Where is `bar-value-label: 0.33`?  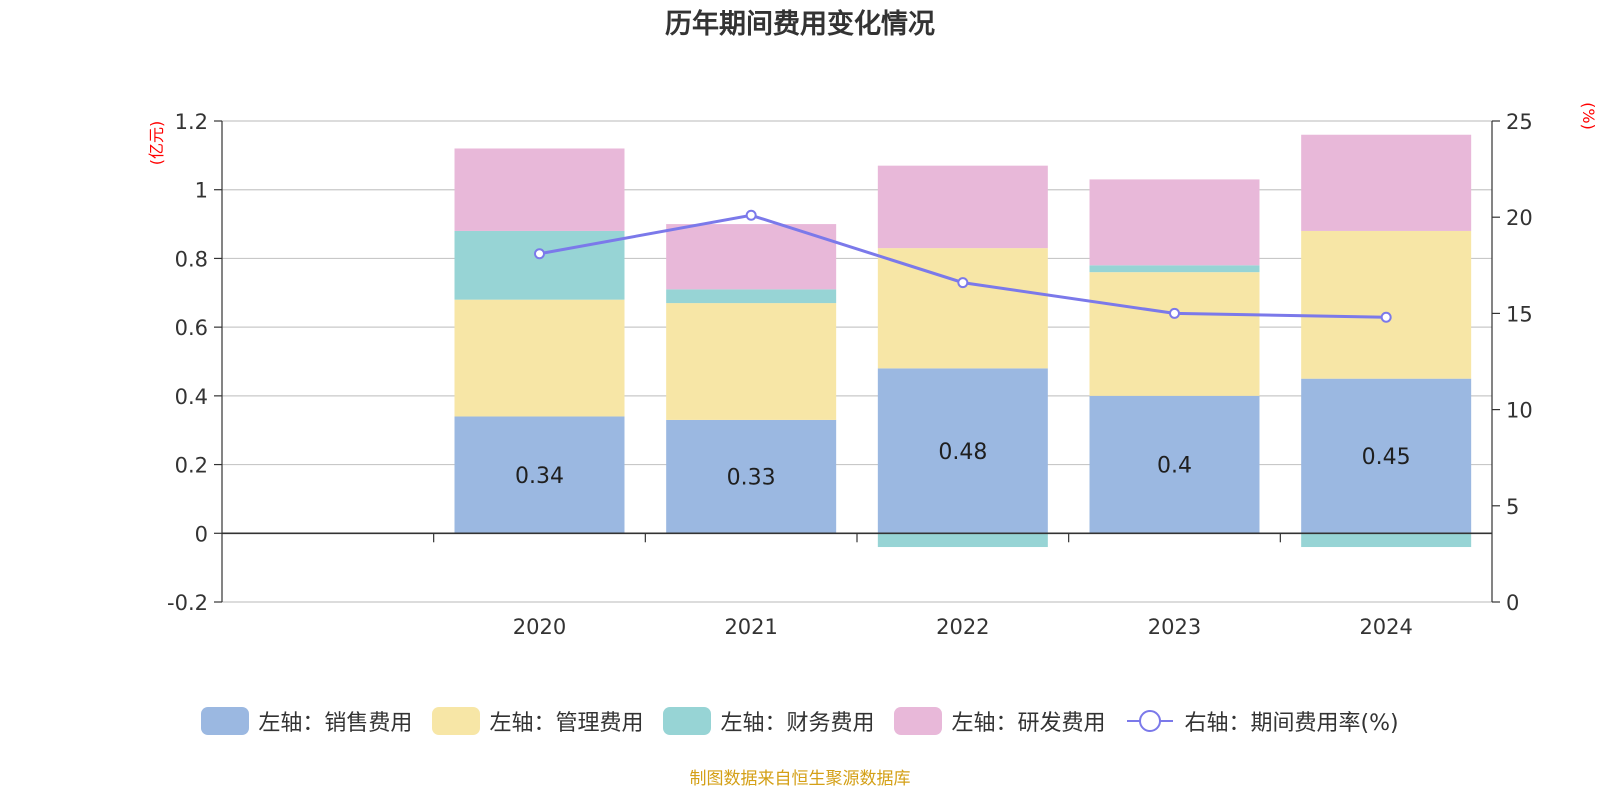 bar-value-label: 0.33 is located at coordinates (751, 478).